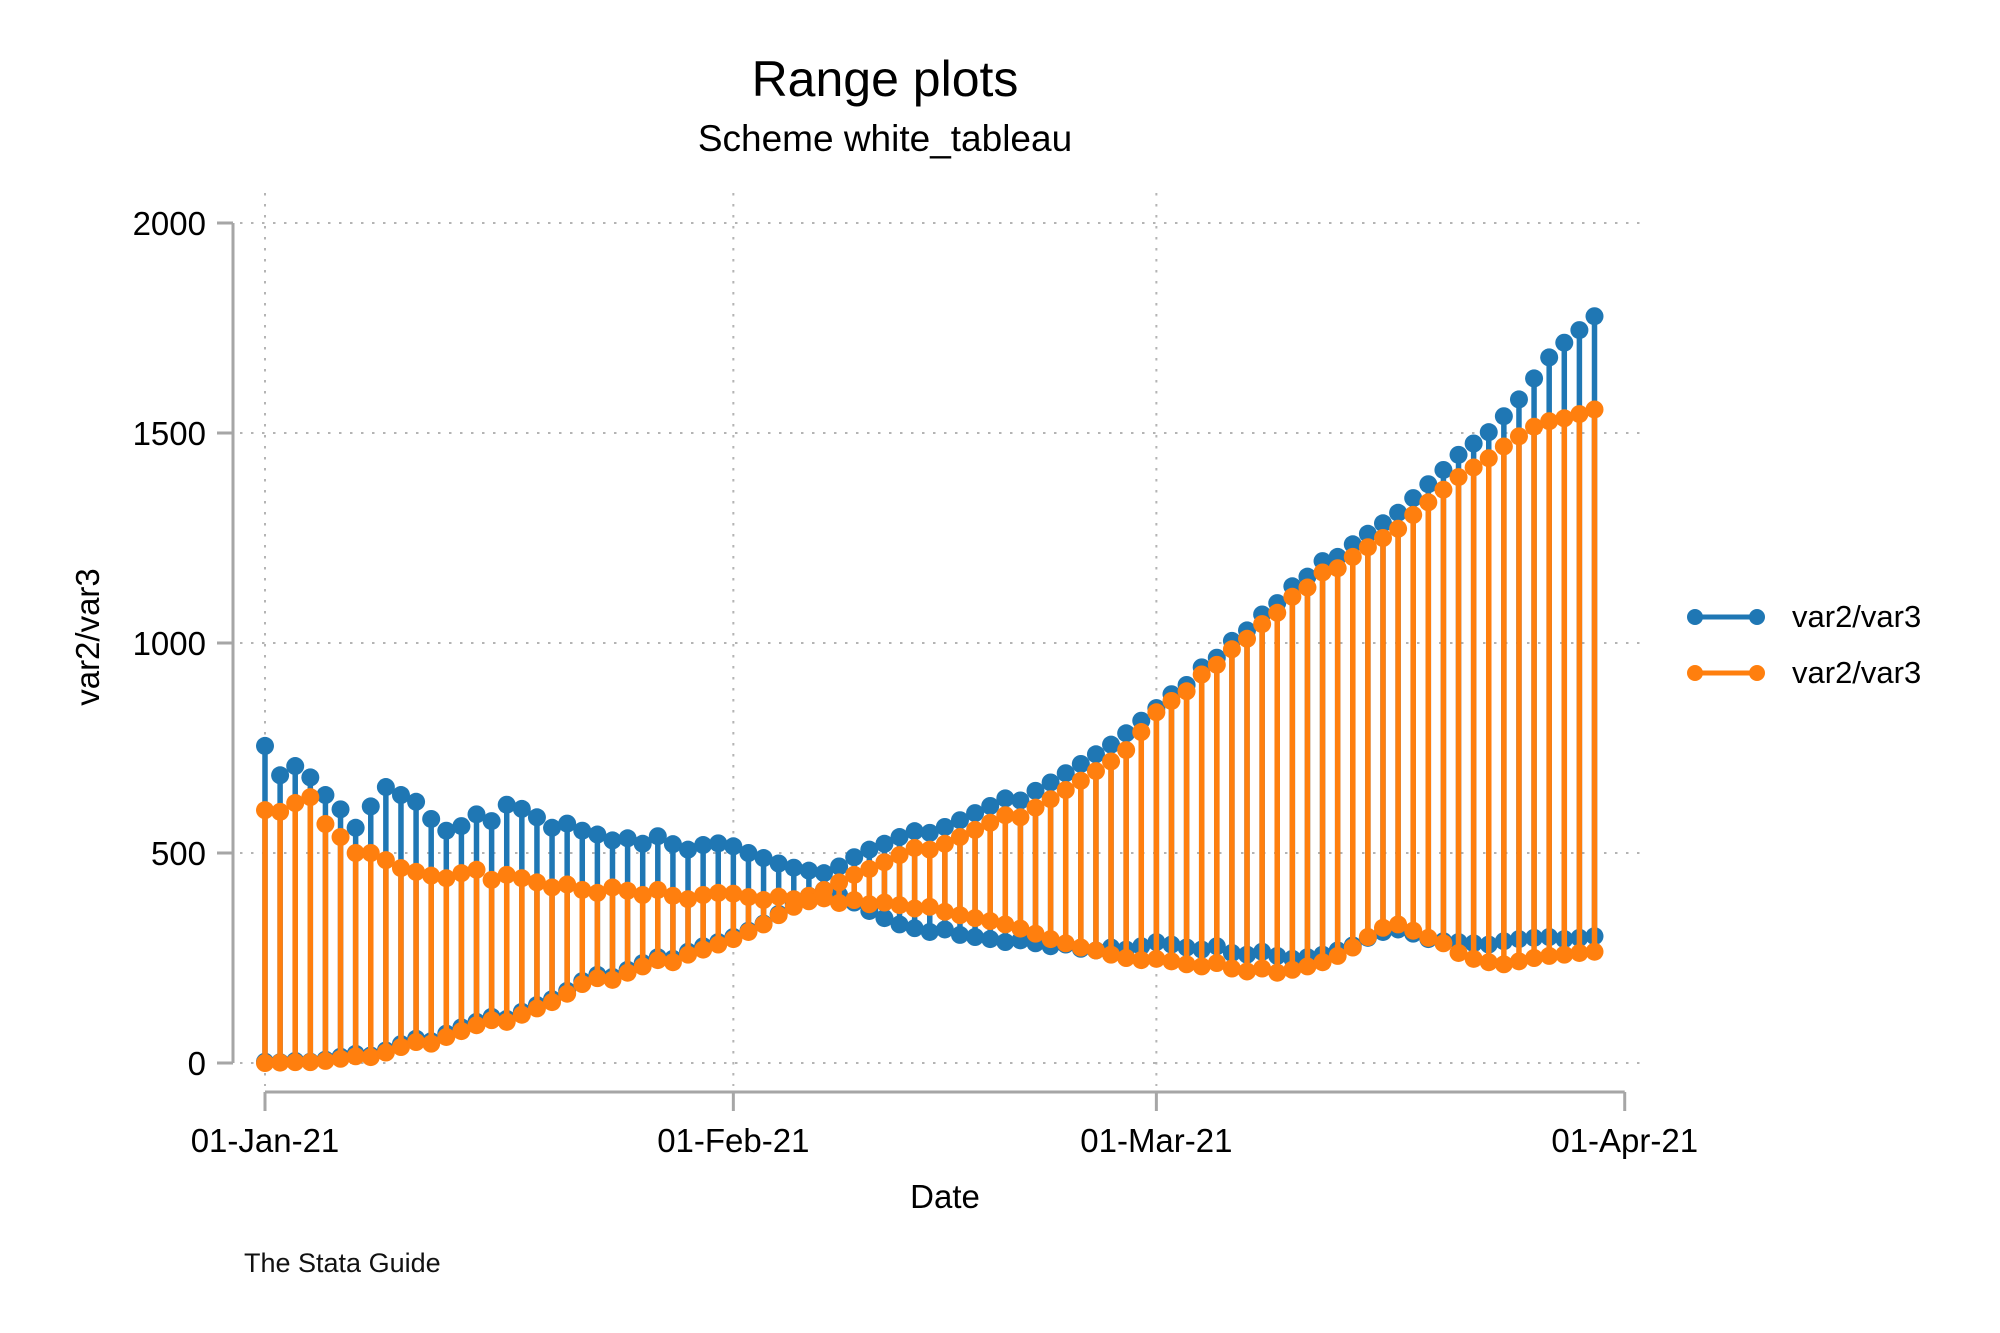  What do you see at coordinates (1726, 673) in the screenshot?
I see `legend-orange-dot-line-icon` at bounding box center [1726, 673].